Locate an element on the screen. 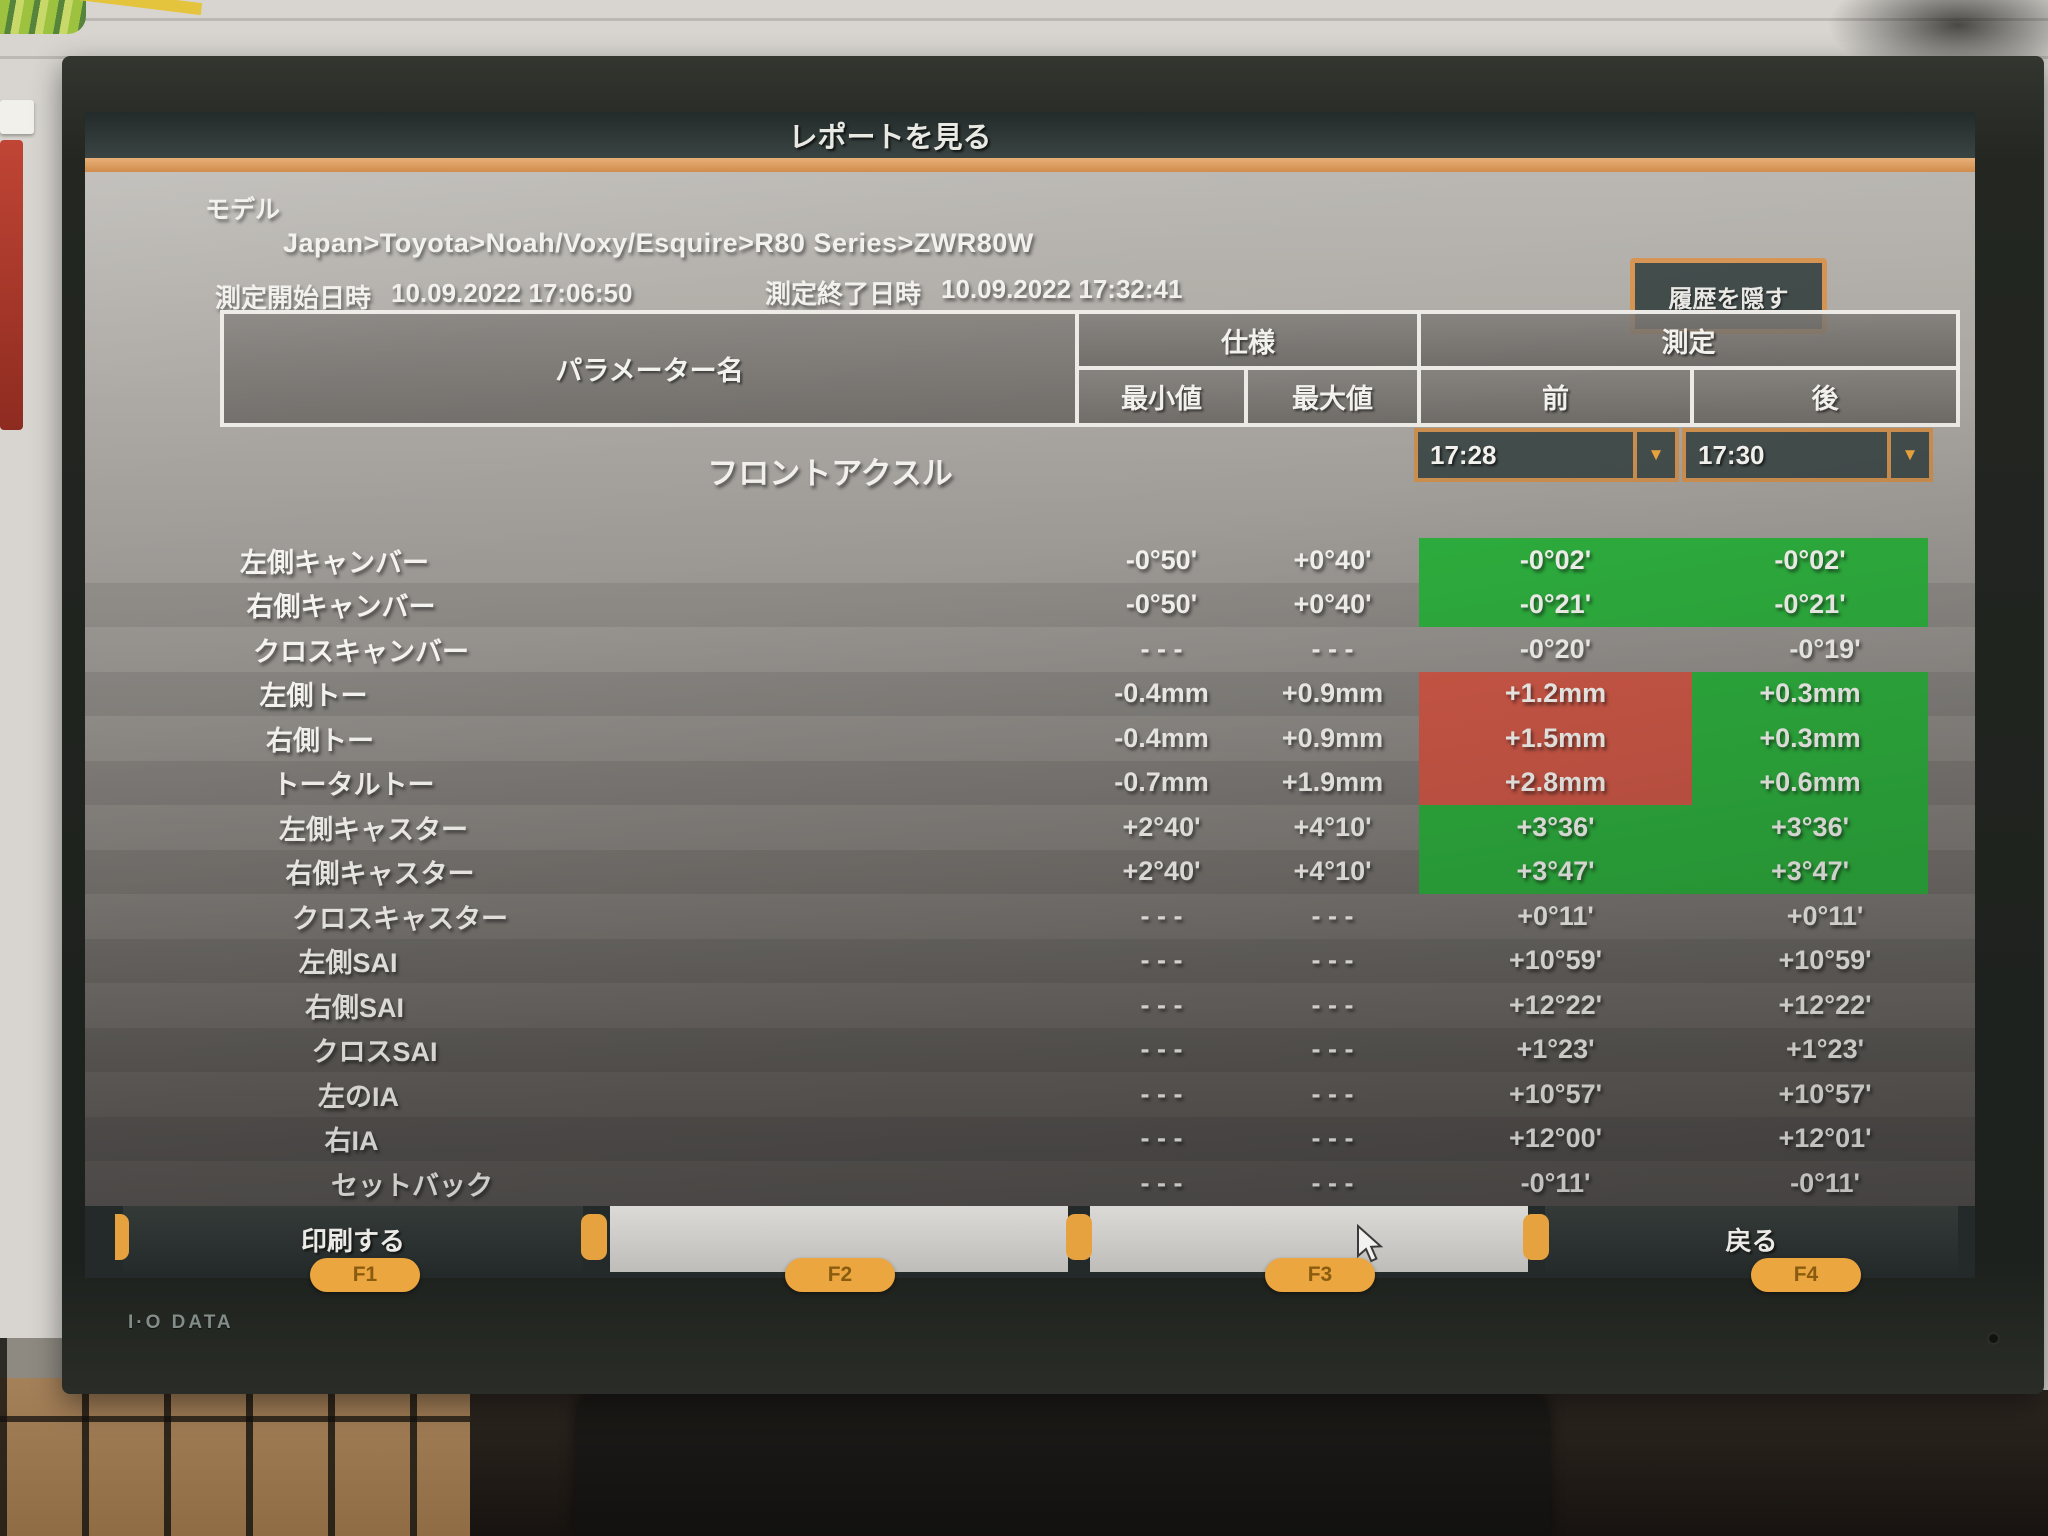  model-label: モデル is located at coordinates (243, 210).